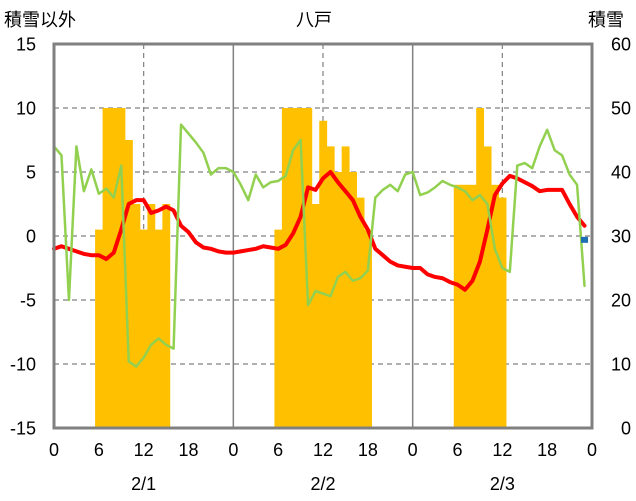  Describe the element at coordinates (621, 109) in the screenshot. I see `right-y-tick-label: 50` at that location.